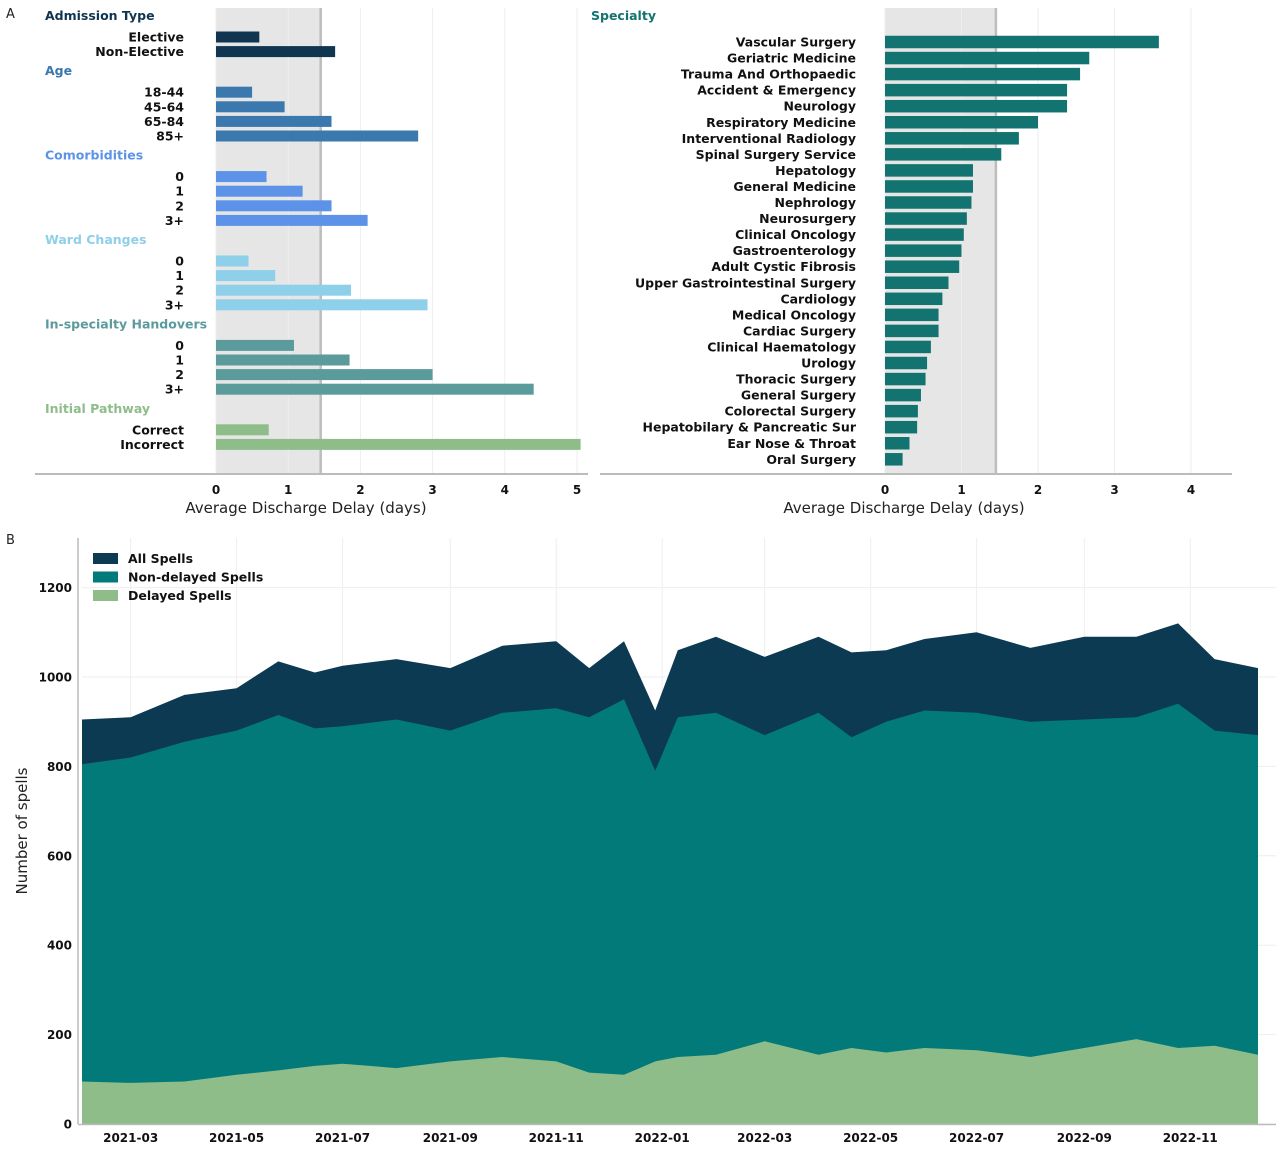 This screenshot has height=1149, width=1280. What do you see at coordinates (139, 51) in the screenshot?
I see `category-label: Non-Elective` at bounding box center [139, 51].